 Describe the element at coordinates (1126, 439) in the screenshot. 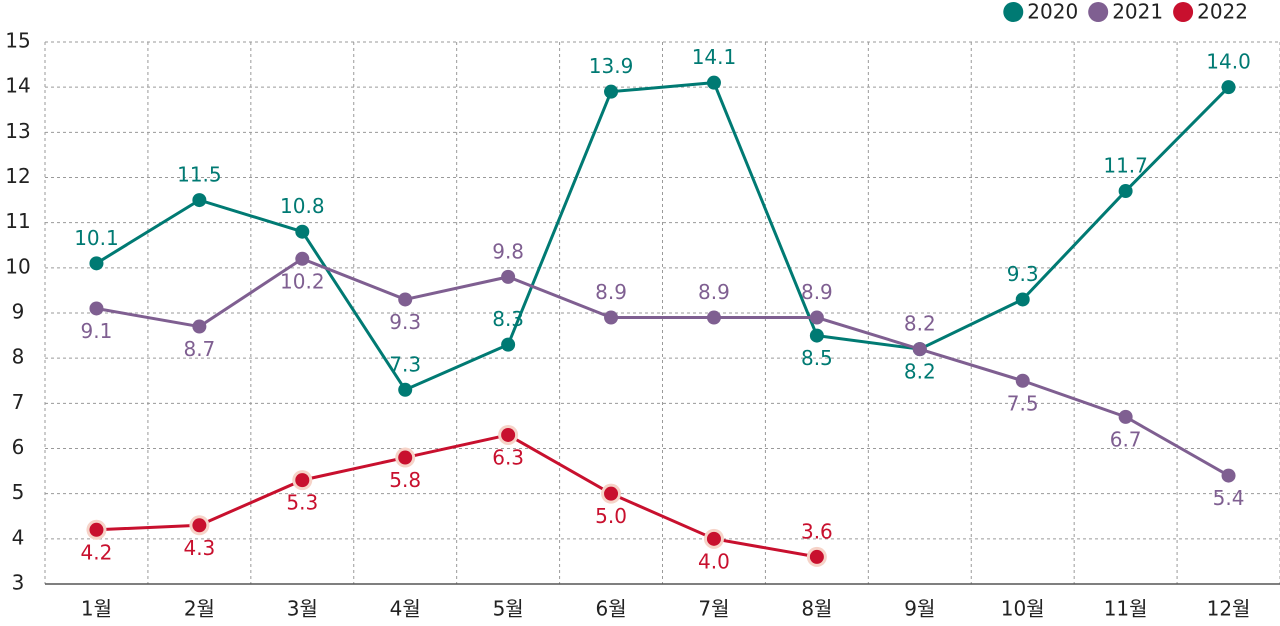

I see `data-label: 6.7` at that location.